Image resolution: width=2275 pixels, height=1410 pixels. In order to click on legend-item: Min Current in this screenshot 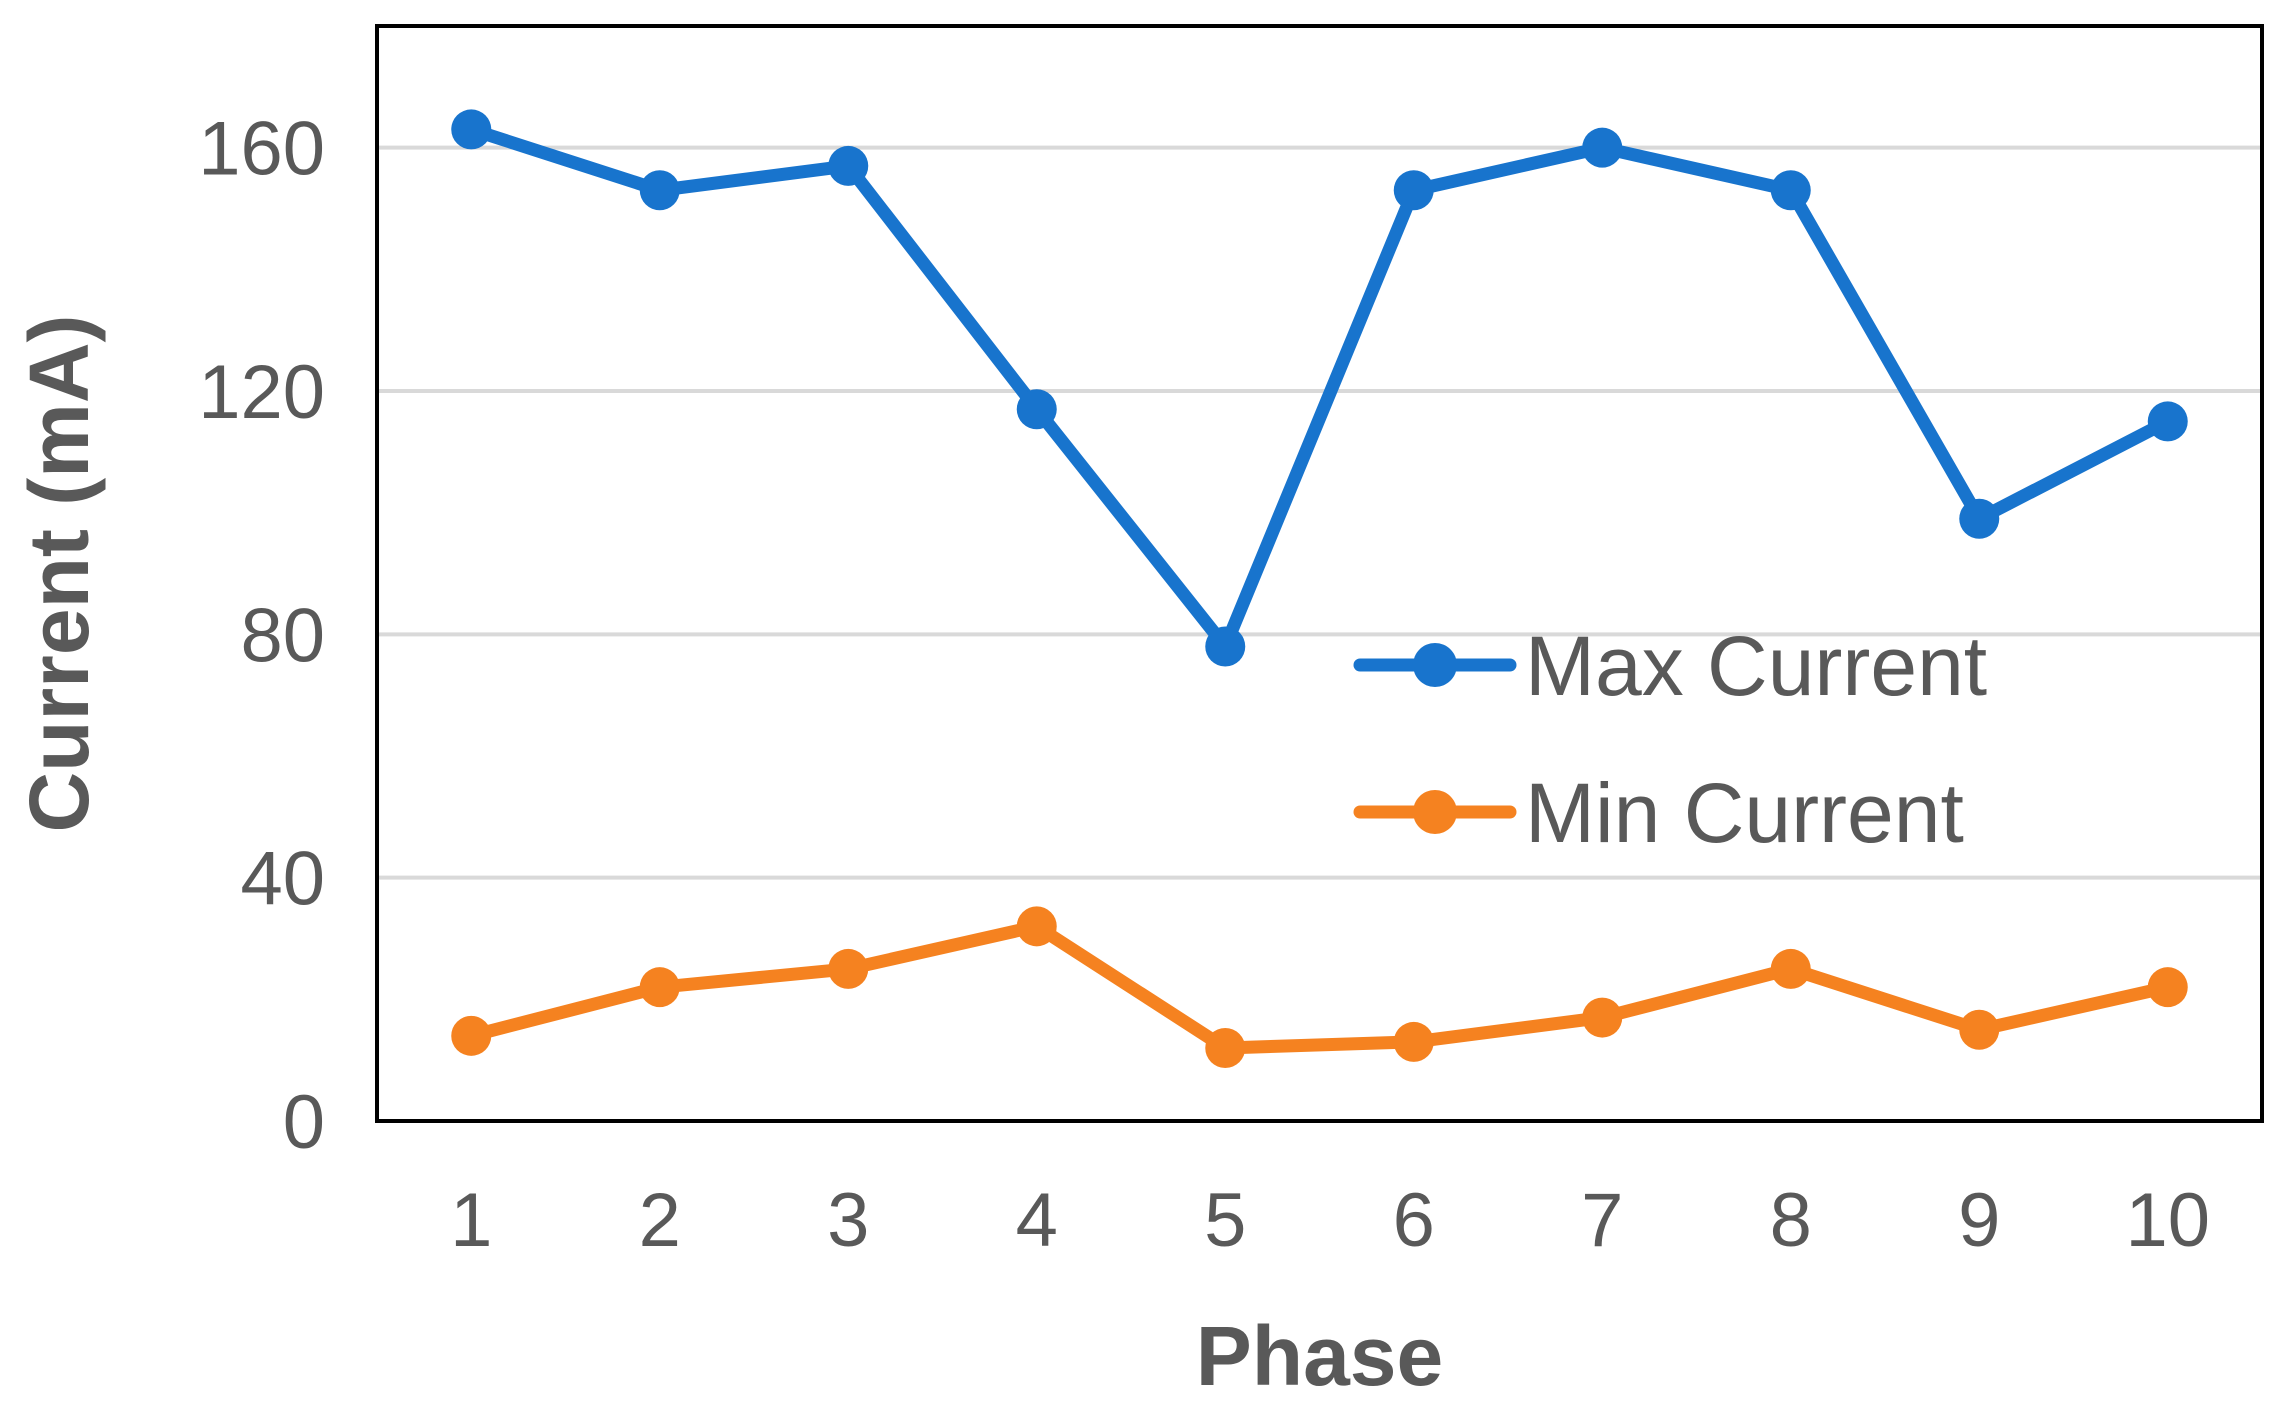, I will do `click(1658, 813)`.